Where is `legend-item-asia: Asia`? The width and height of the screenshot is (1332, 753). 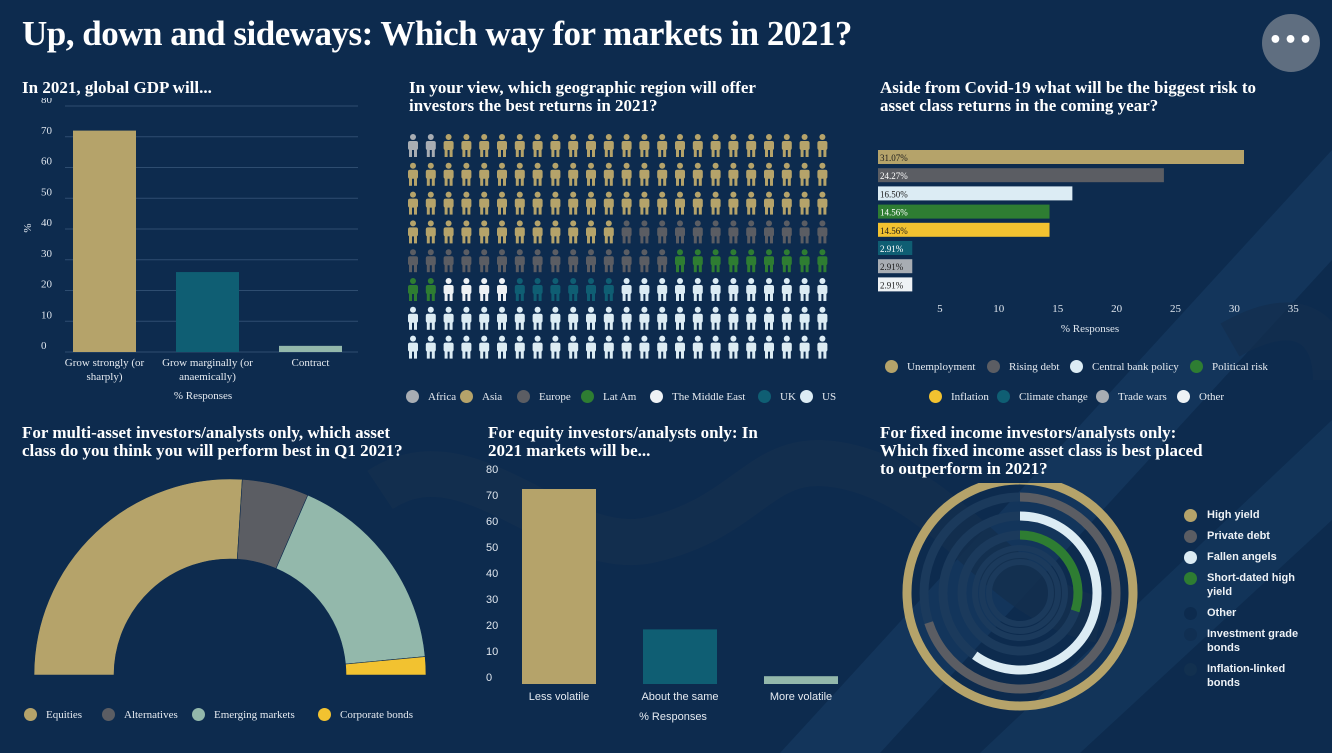 legend-item-asia: Asia is located at coordinates (481, 396).